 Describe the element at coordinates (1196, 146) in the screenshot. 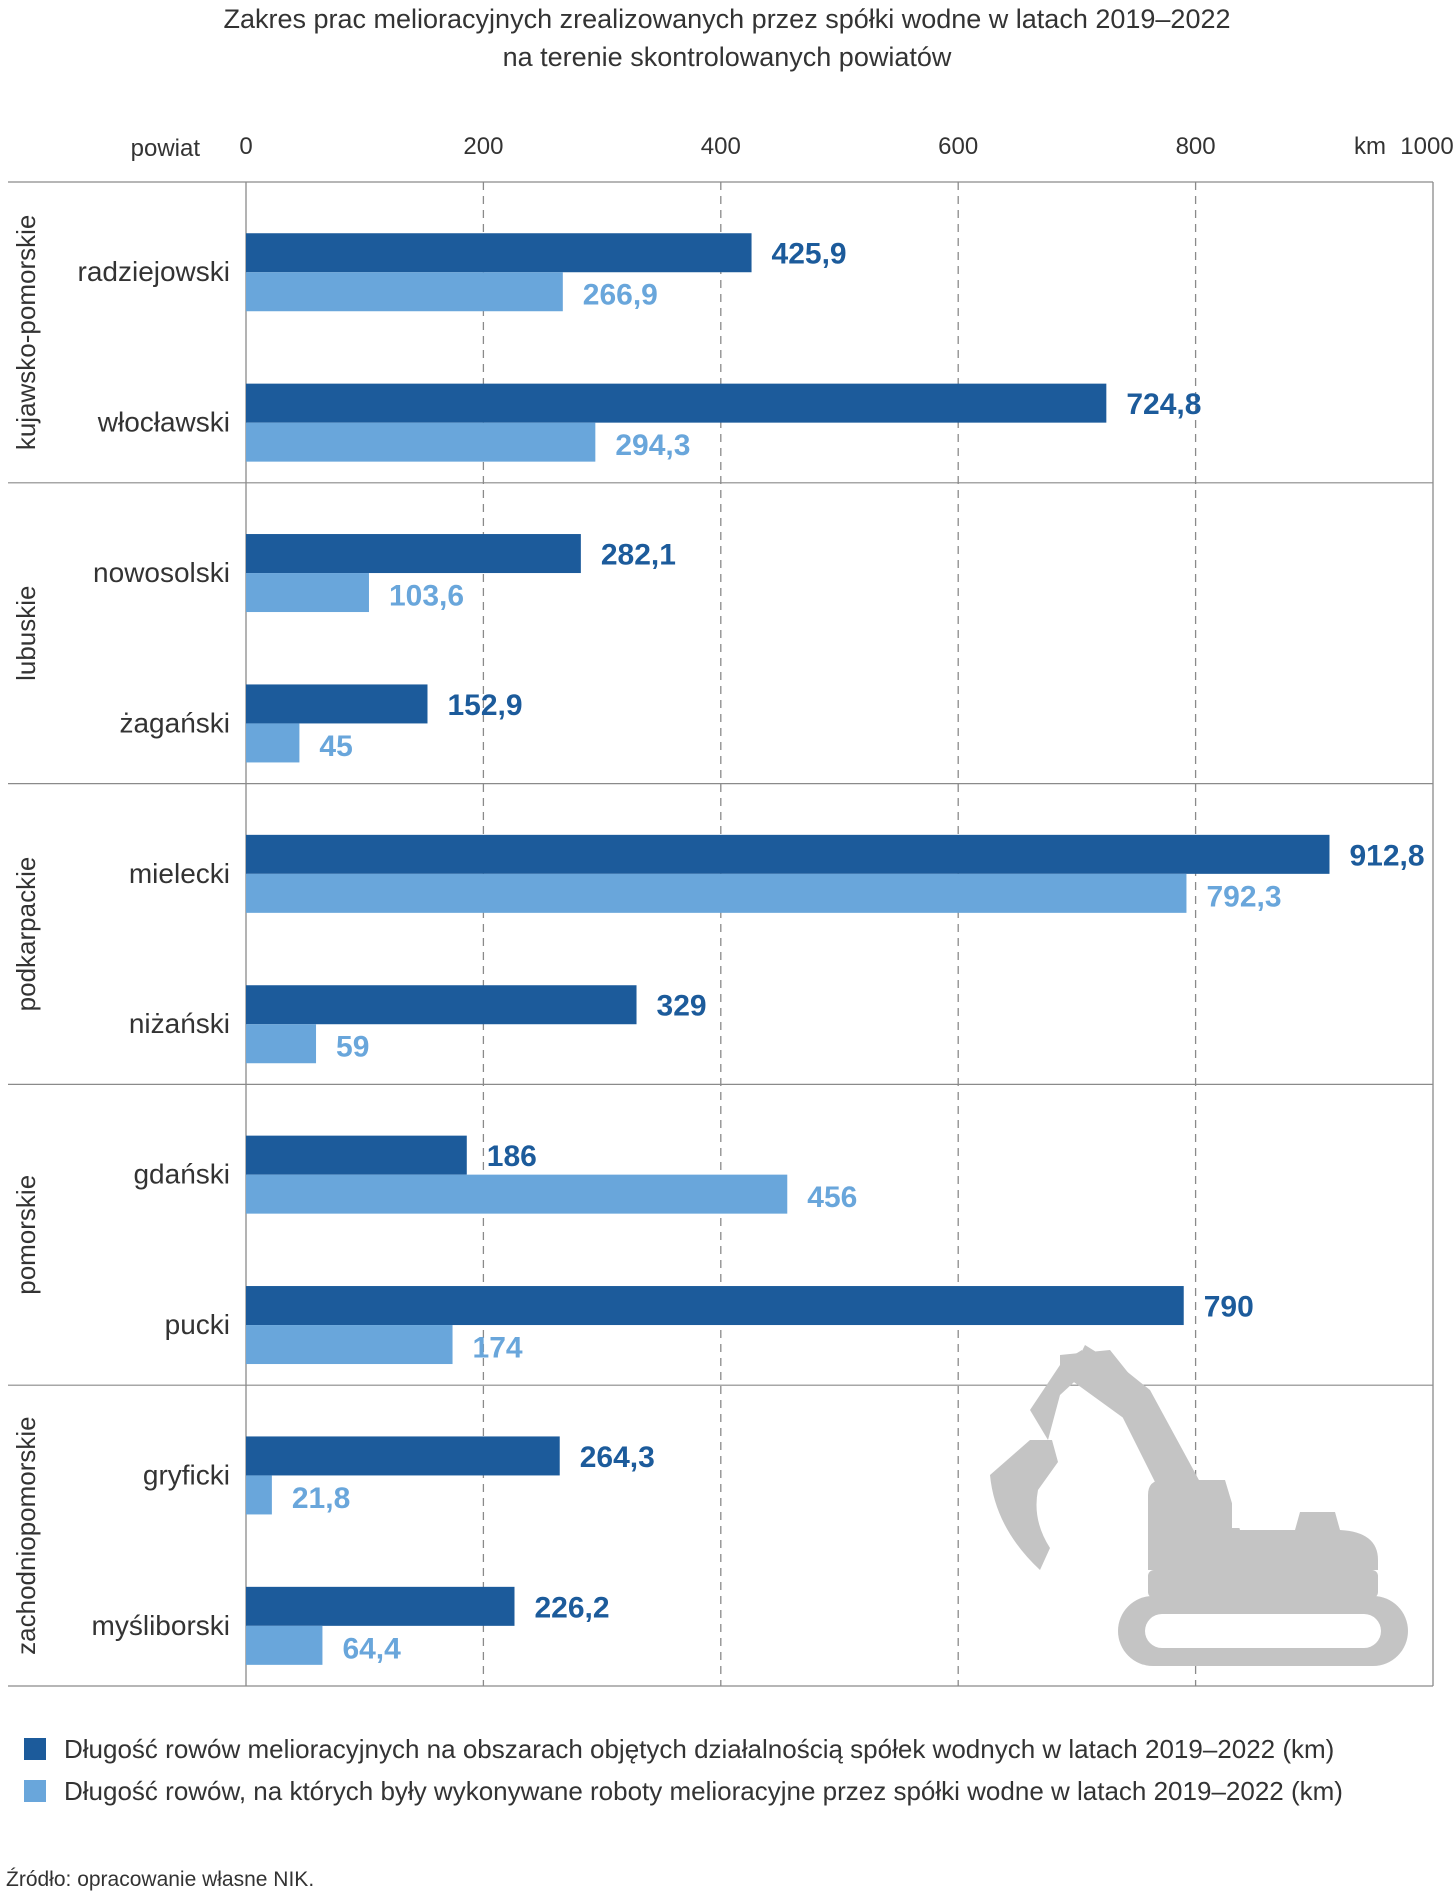

I see `x-tick-label: 800` at that location.